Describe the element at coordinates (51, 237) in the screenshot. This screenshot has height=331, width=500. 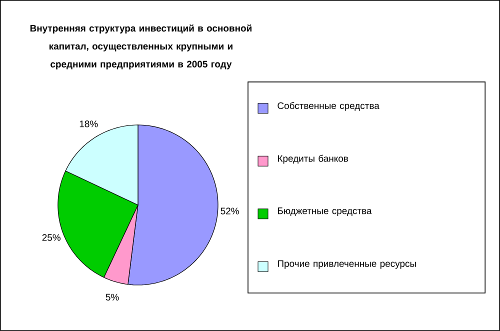
I see `data-label: 25%` at that location.